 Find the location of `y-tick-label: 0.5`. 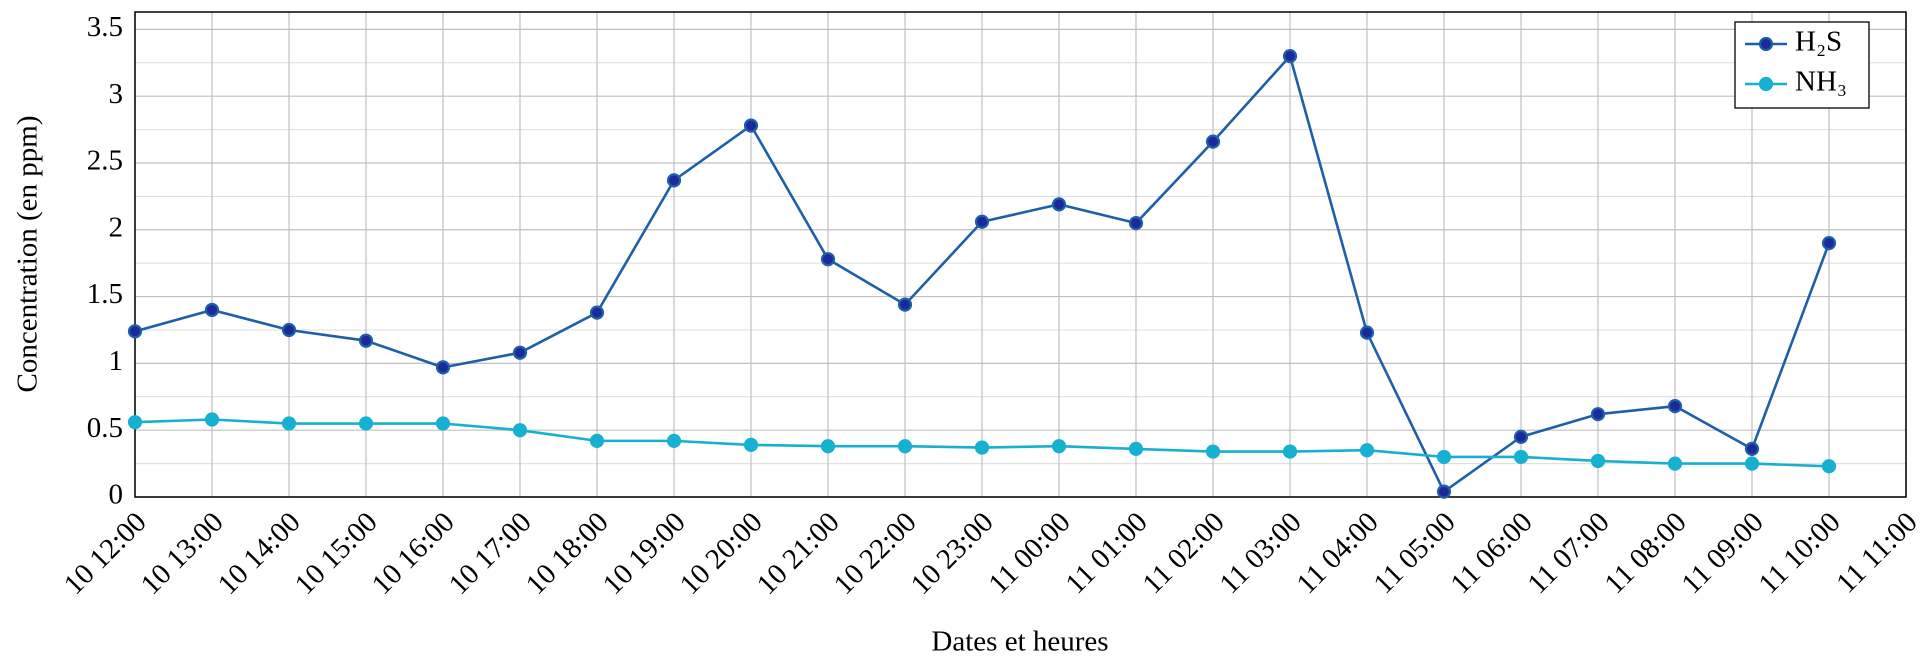

y-tick-label: 0.5 is located at coordinates (105, 428).